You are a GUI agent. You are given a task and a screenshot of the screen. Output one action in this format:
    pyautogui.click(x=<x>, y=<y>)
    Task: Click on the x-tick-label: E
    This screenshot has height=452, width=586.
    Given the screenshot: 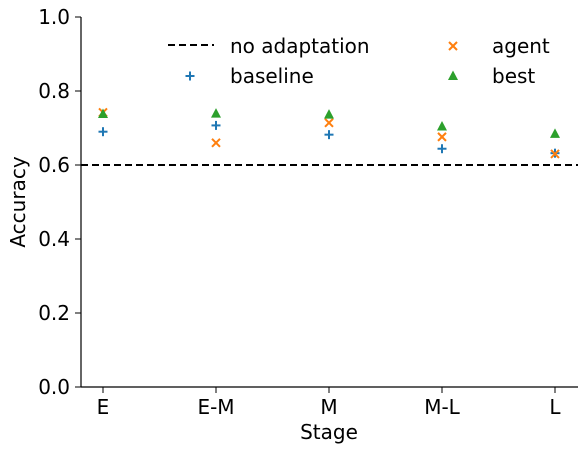 What is the action you would take?
    pyautogui.click(x=103, y=407)
    